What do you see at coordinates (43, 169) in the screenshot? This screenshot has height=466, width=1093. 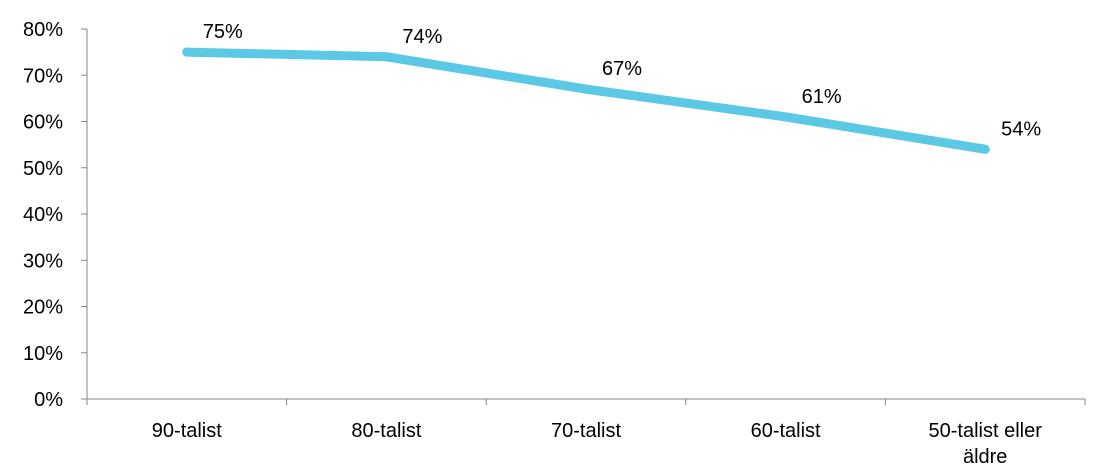 I see `y-tick-label: 50%` at bounding box center [43, 169].